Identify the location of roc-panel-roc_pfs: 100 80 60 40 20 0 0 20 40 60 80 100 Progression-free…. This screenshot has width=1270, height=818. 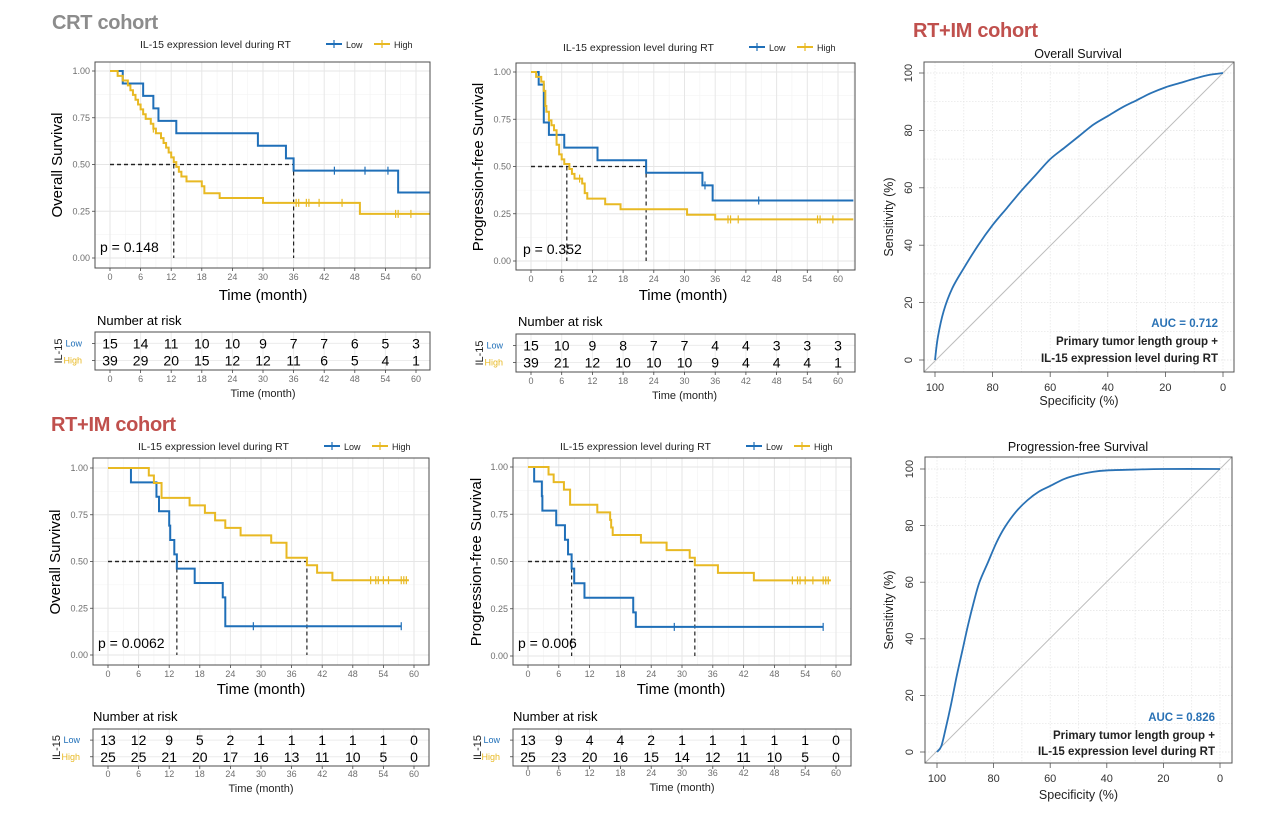
(1057, 621).